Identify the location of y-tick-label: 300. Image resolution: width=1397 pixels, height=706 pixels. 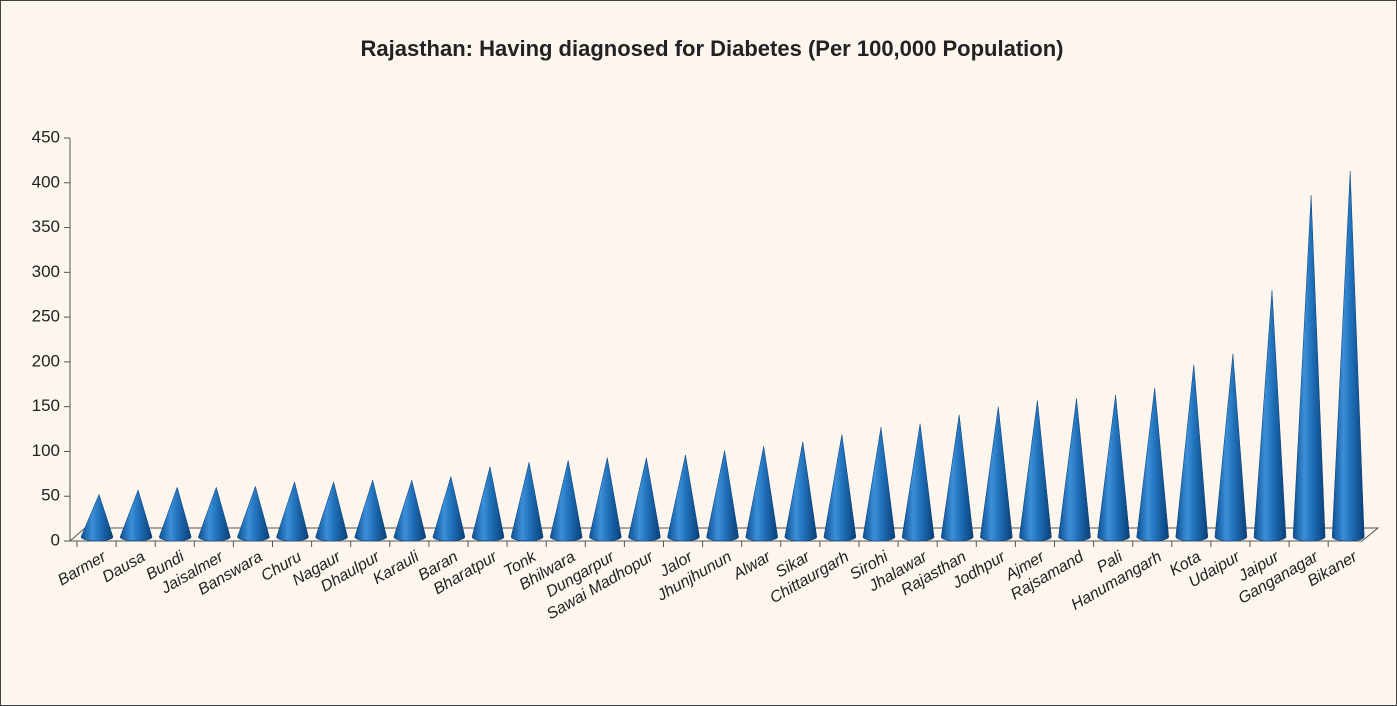
(46, 271).